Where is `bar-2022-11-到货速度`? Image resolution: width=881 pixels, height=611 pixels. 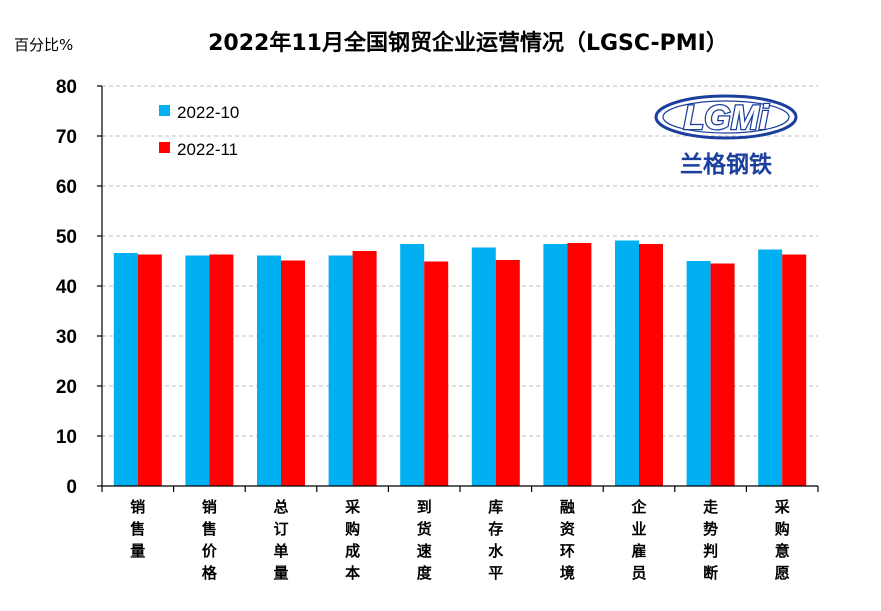 bar-2022-11-到货速度 is located at coordinates (436, 373).